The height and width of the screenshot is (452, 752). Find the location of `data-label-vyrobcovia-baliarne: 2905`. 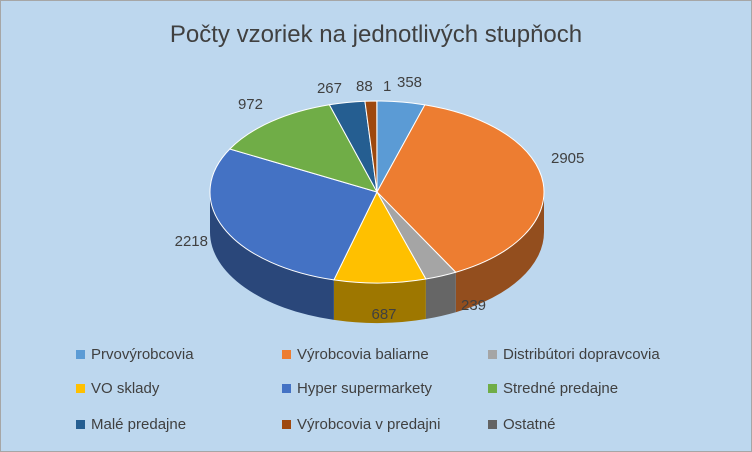

data-label-vyrobcovia-baliarne: 2905 is located at coordinates (567, 158).